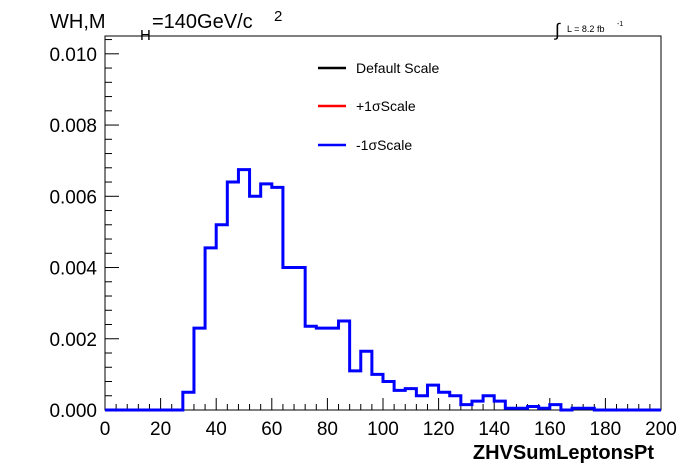 This screenshot has width=696, height=472. What do you see at coordinates (73, 340) in the screenshot?
I see `y-tick-label: 0.002` at bounding box center [73, 340].